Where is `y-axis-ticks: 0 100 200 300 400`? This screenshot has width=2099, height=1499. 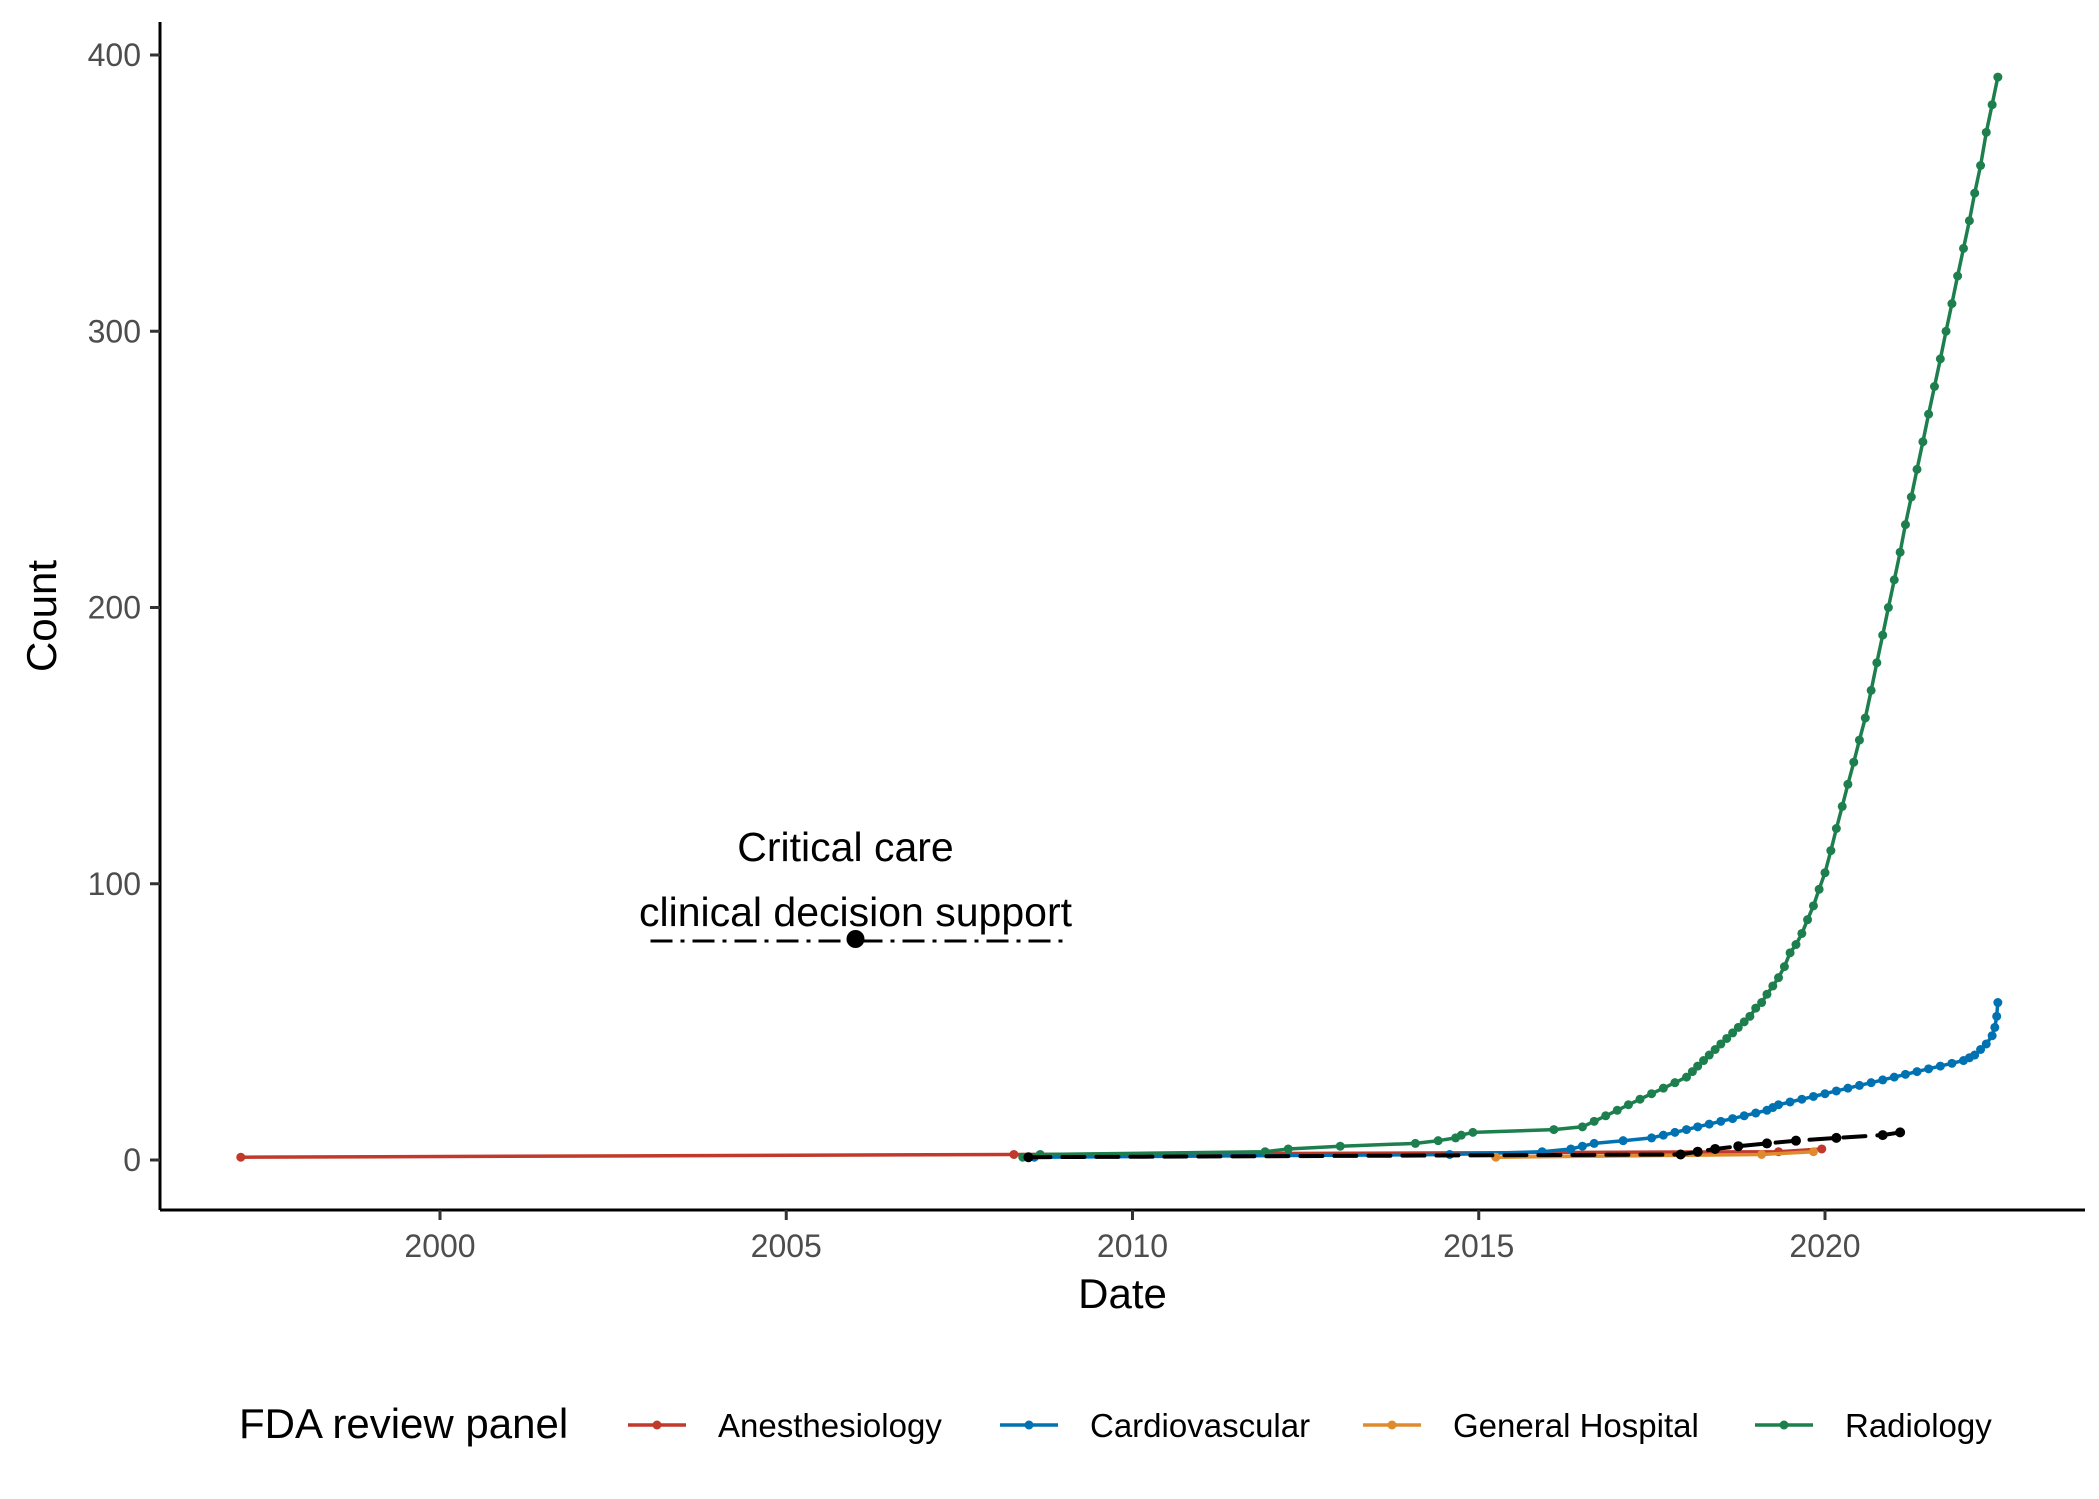 y-axis-ticks: 0 100 200 300 400 is located at coordinates (124, 607).